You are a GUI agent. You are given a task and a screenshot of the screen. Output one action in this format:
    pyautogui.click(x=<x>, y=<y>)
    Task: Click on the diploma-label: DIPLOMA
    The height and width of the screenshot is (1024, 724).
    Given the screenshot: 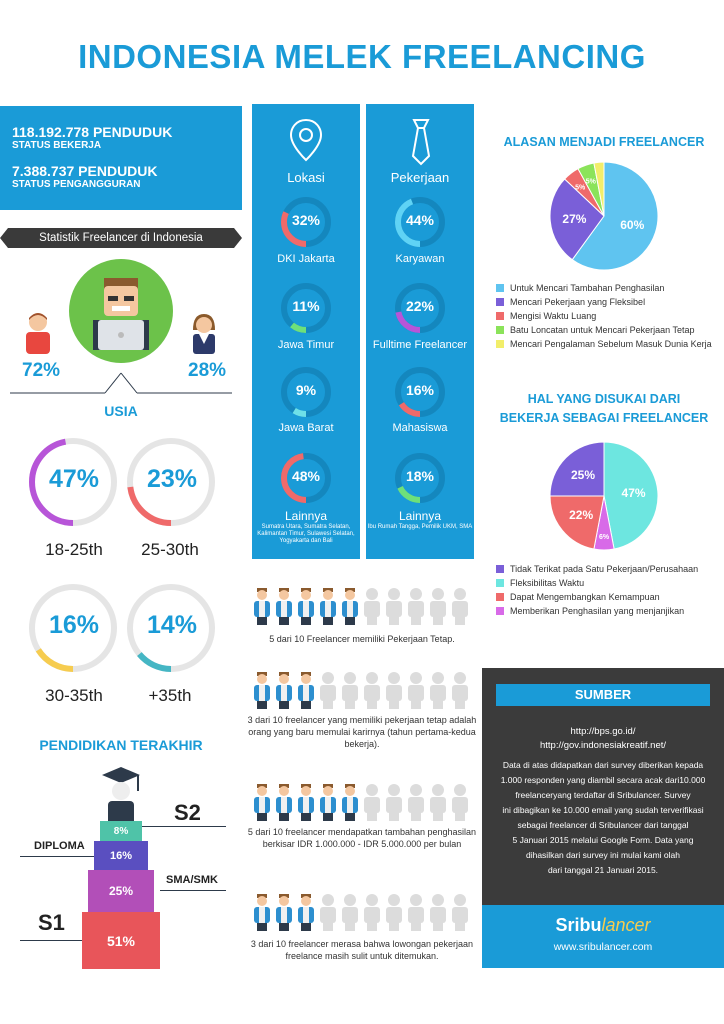 What is the action you would take?
    pyautogui.click(x=59, y=846)
    